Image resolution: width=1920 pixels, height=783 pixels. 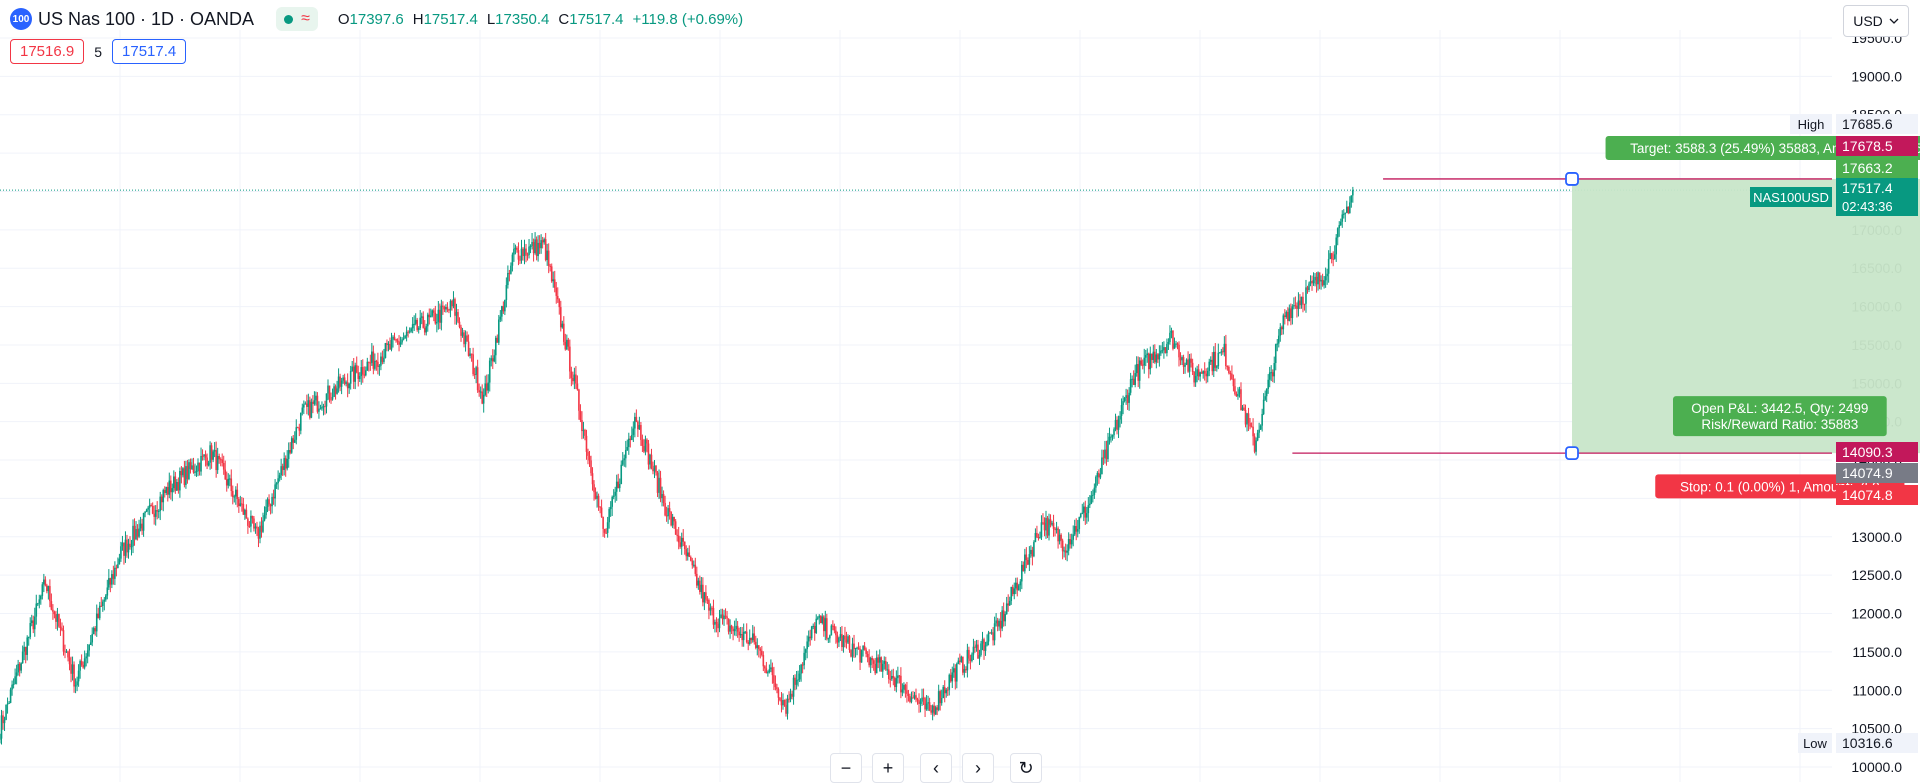 What do you see at coordinates (149, 51) in the screenshot?
I see `buy-price-button: 17517.4` at bounding box center [149, 51].